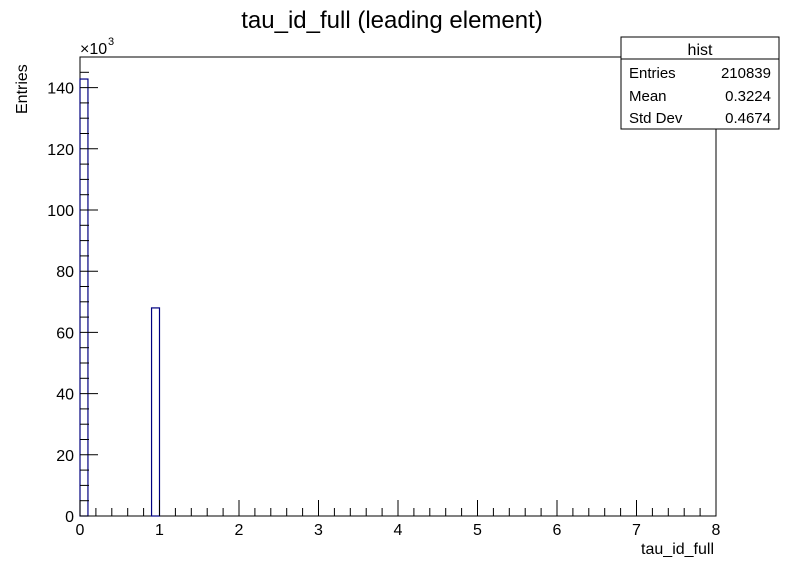 This screenshot has width=796, height=572. Describe the element at coordinates (748, 96) in the screenshot. I see `stats-mean-value: 0.3224` at that location.